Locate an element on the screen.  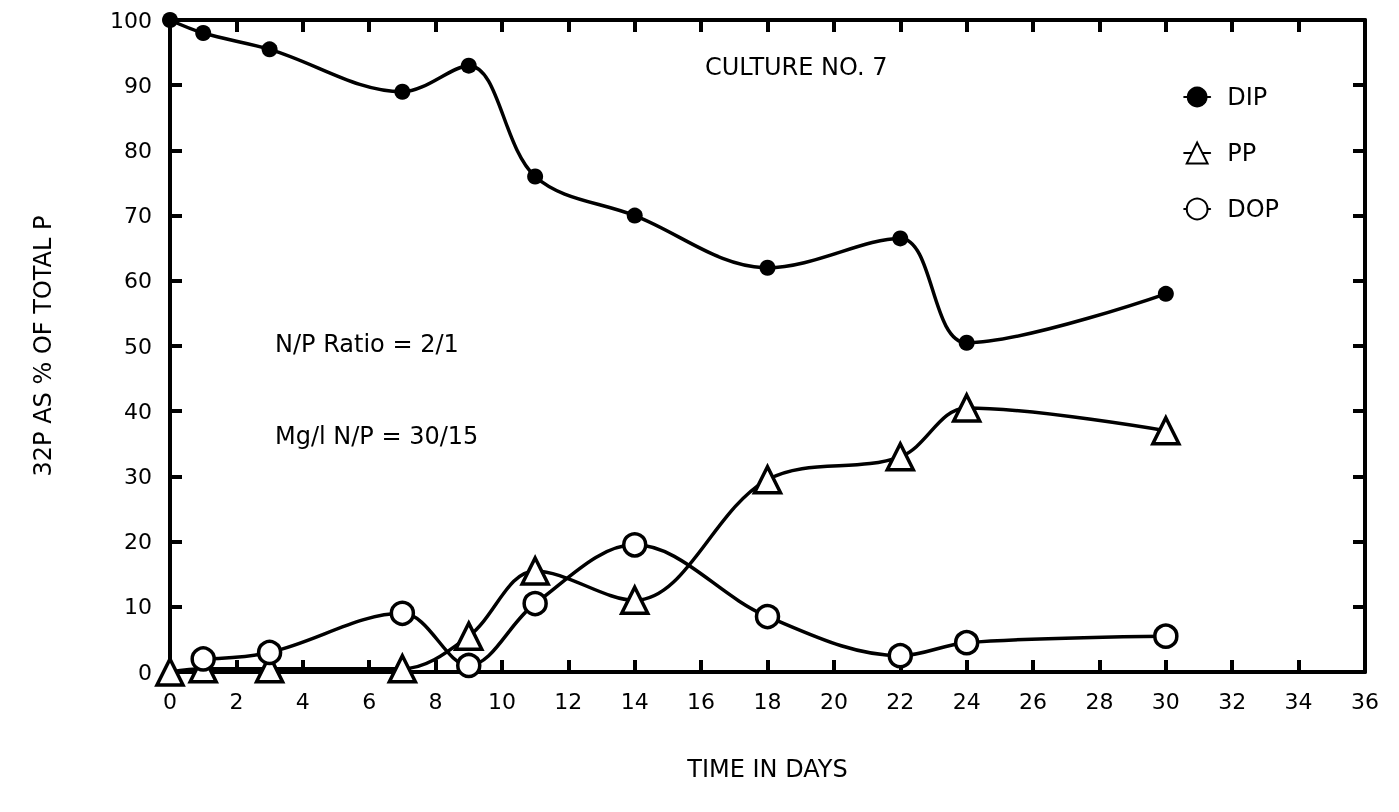
x-tick-label: 30 is located at coordinates (1165, 701).